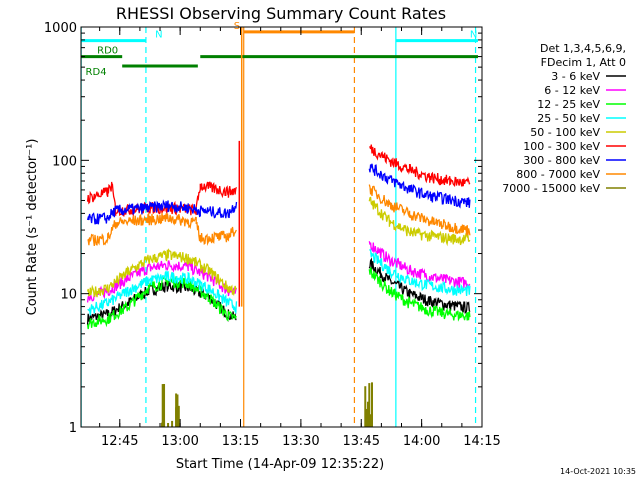 This screenshot has width=640, height=480. I want to click on legend-label: 800 - 7000 keV, so click(558, 174).